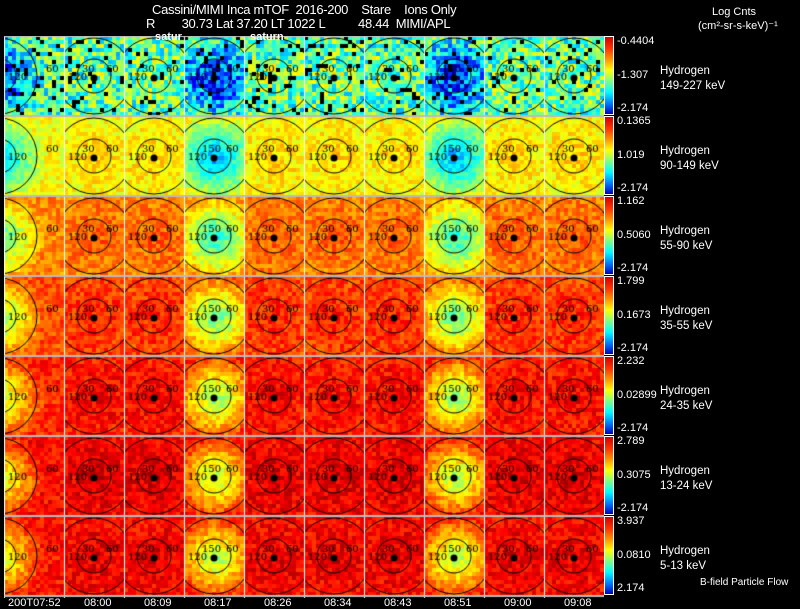 The image size is (800, 609). Describe the element at coordinates (631, 361) in the screenshot. I see `colorbar-max-label: 2.232` at that location.